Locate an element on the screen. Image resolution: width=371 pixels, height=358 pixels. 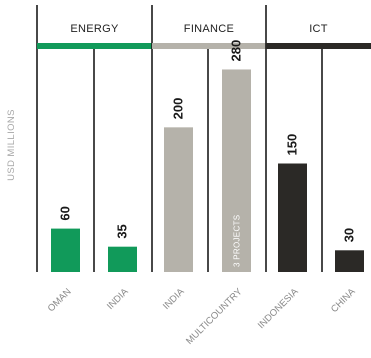
y-axis-label: USD MILLIONS is located at coordinates (11, 145).